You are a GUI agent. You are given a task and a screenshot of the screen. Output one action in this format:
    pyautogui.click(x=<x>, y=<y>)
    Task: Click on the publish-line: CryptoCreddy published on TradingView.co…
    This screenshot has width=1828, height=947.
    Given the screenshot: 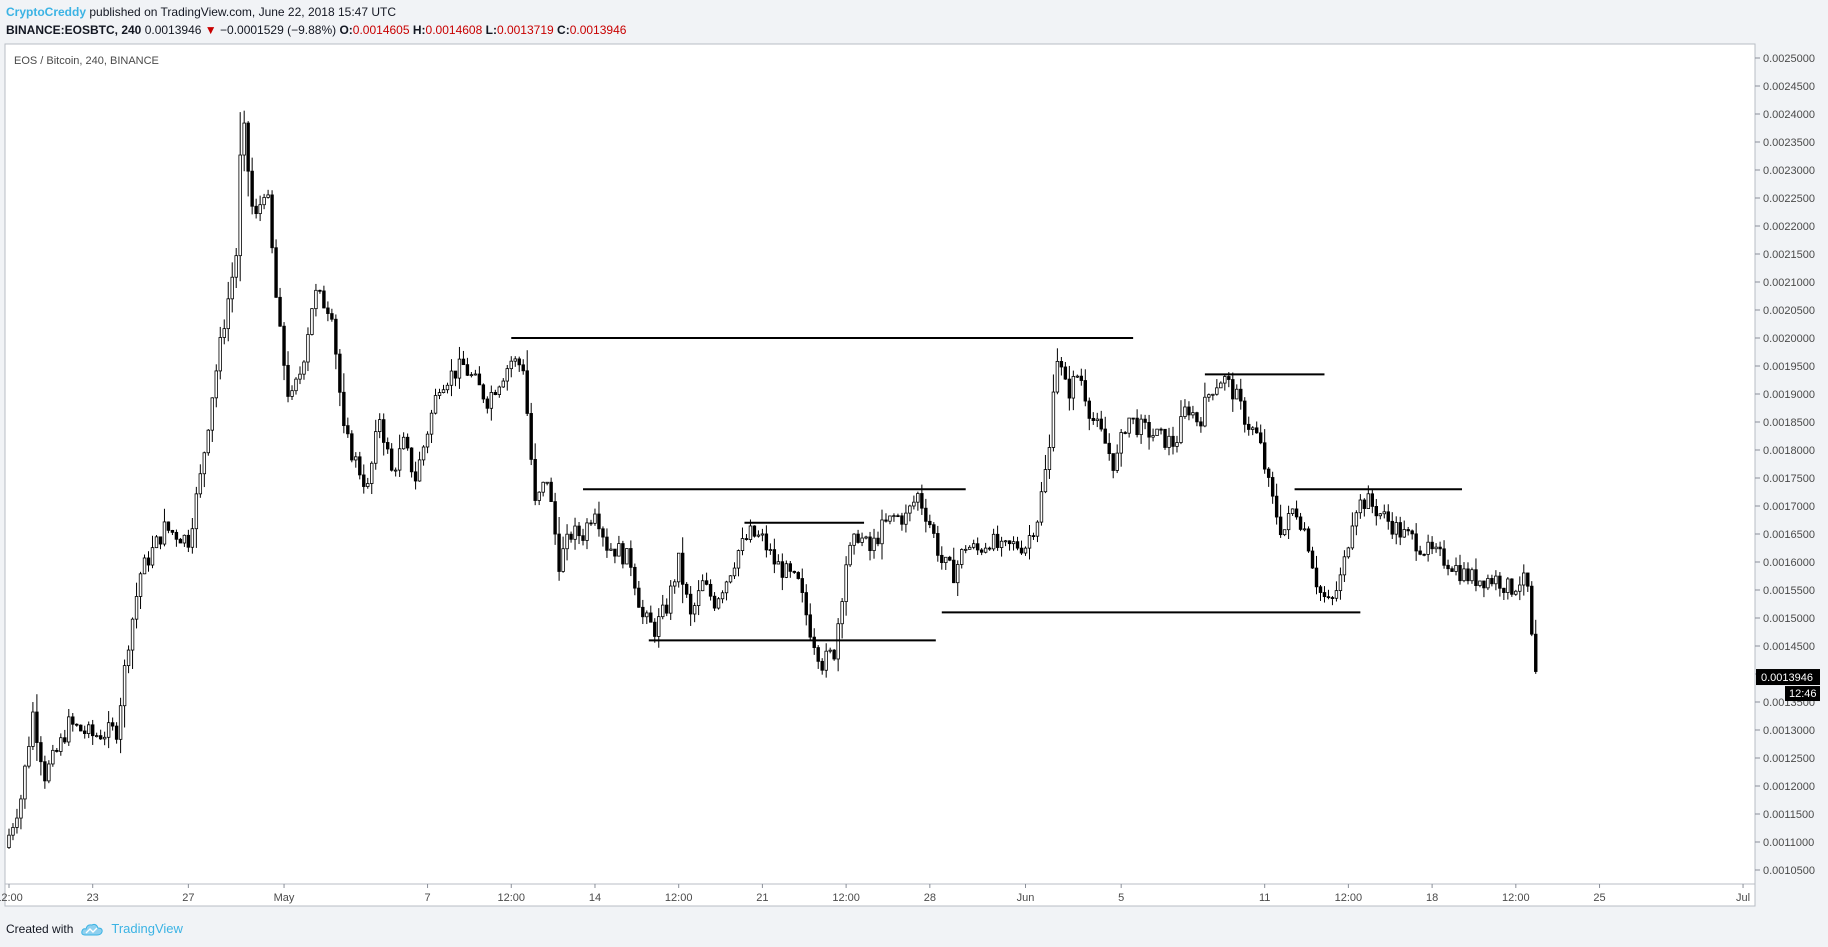 What is the action you would take?
    pyautogui.click(x=201, y=12)
    